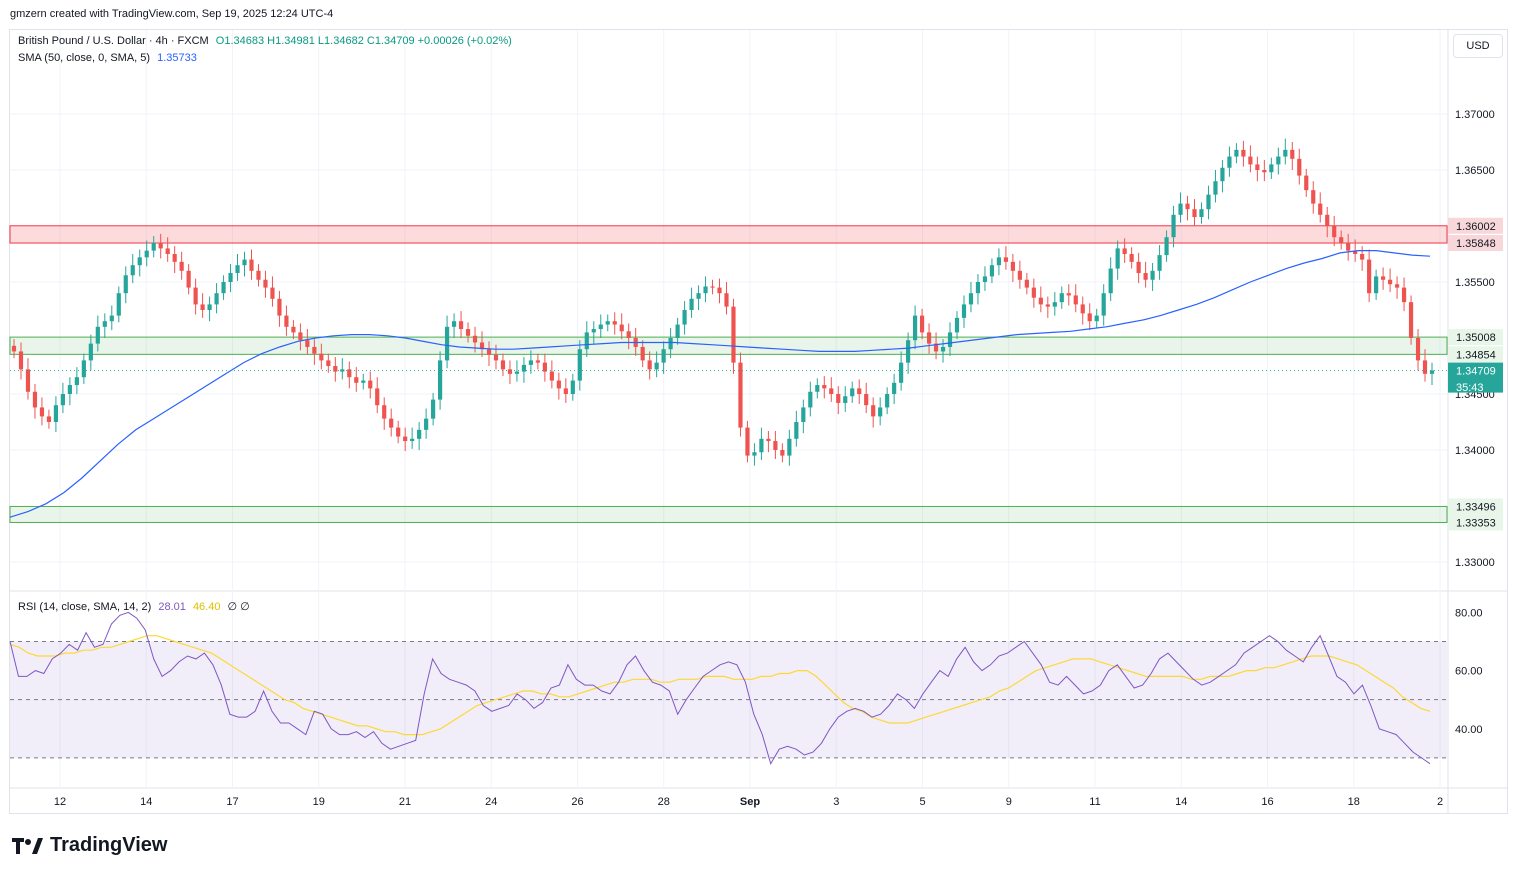 Image resolution: width=1519 pixels, height=875 pixels. What do you see at coordinates (85, 607) in the screenshot?
I see `rsi-label: RSI (14, close, SMA, 14, 2)` at bounding box center [85, 607].